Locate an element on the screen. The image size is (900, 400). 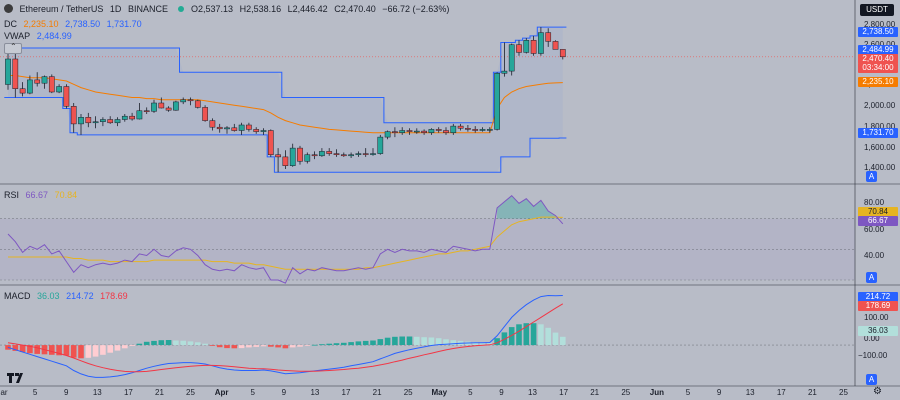
settings-gear-icon: ⚙ is located at coordinates (877, 391).